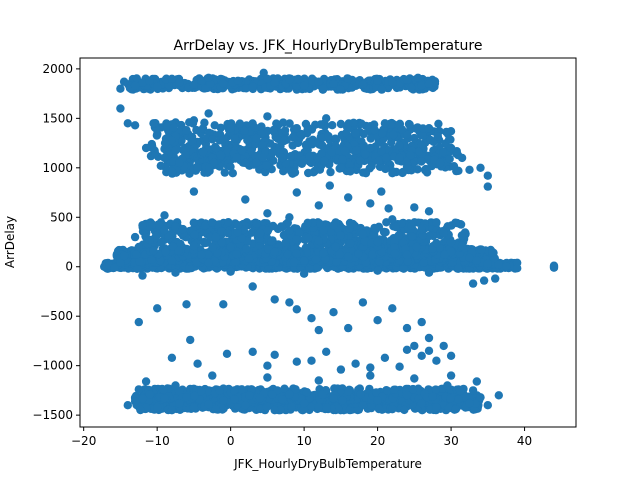 The width and height of the screenshot is (640, 480). I want to click on x-tick-label: 10, so click(303, 441).